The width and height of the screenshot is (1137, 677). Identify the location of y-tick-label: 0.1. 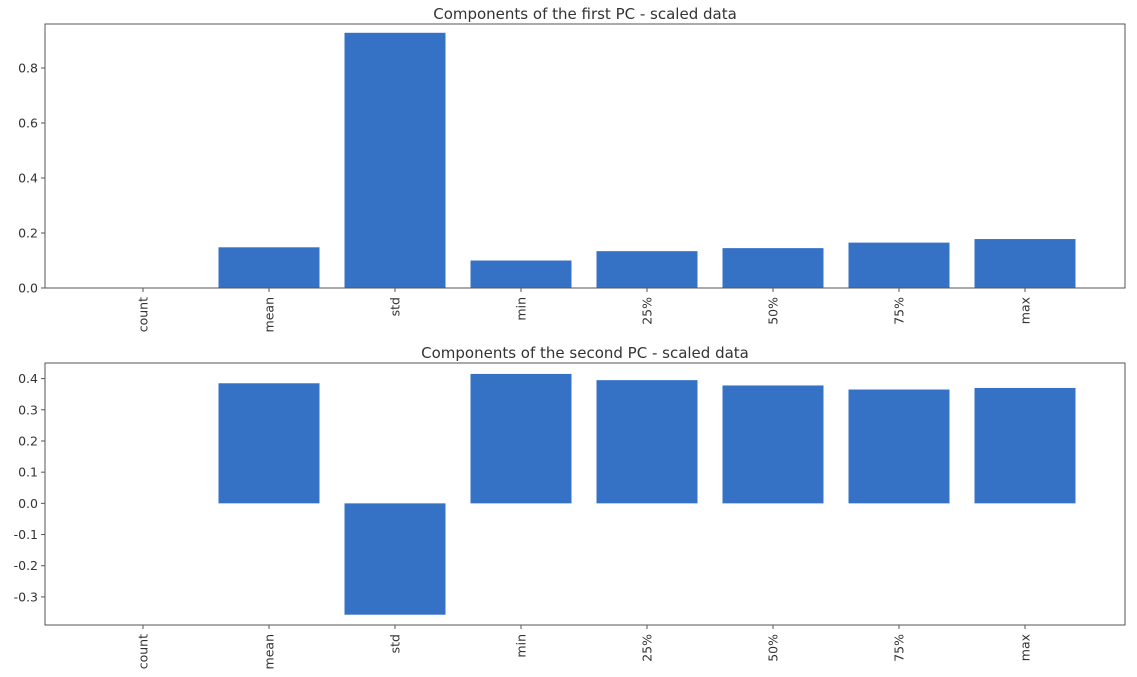
(28, 472).